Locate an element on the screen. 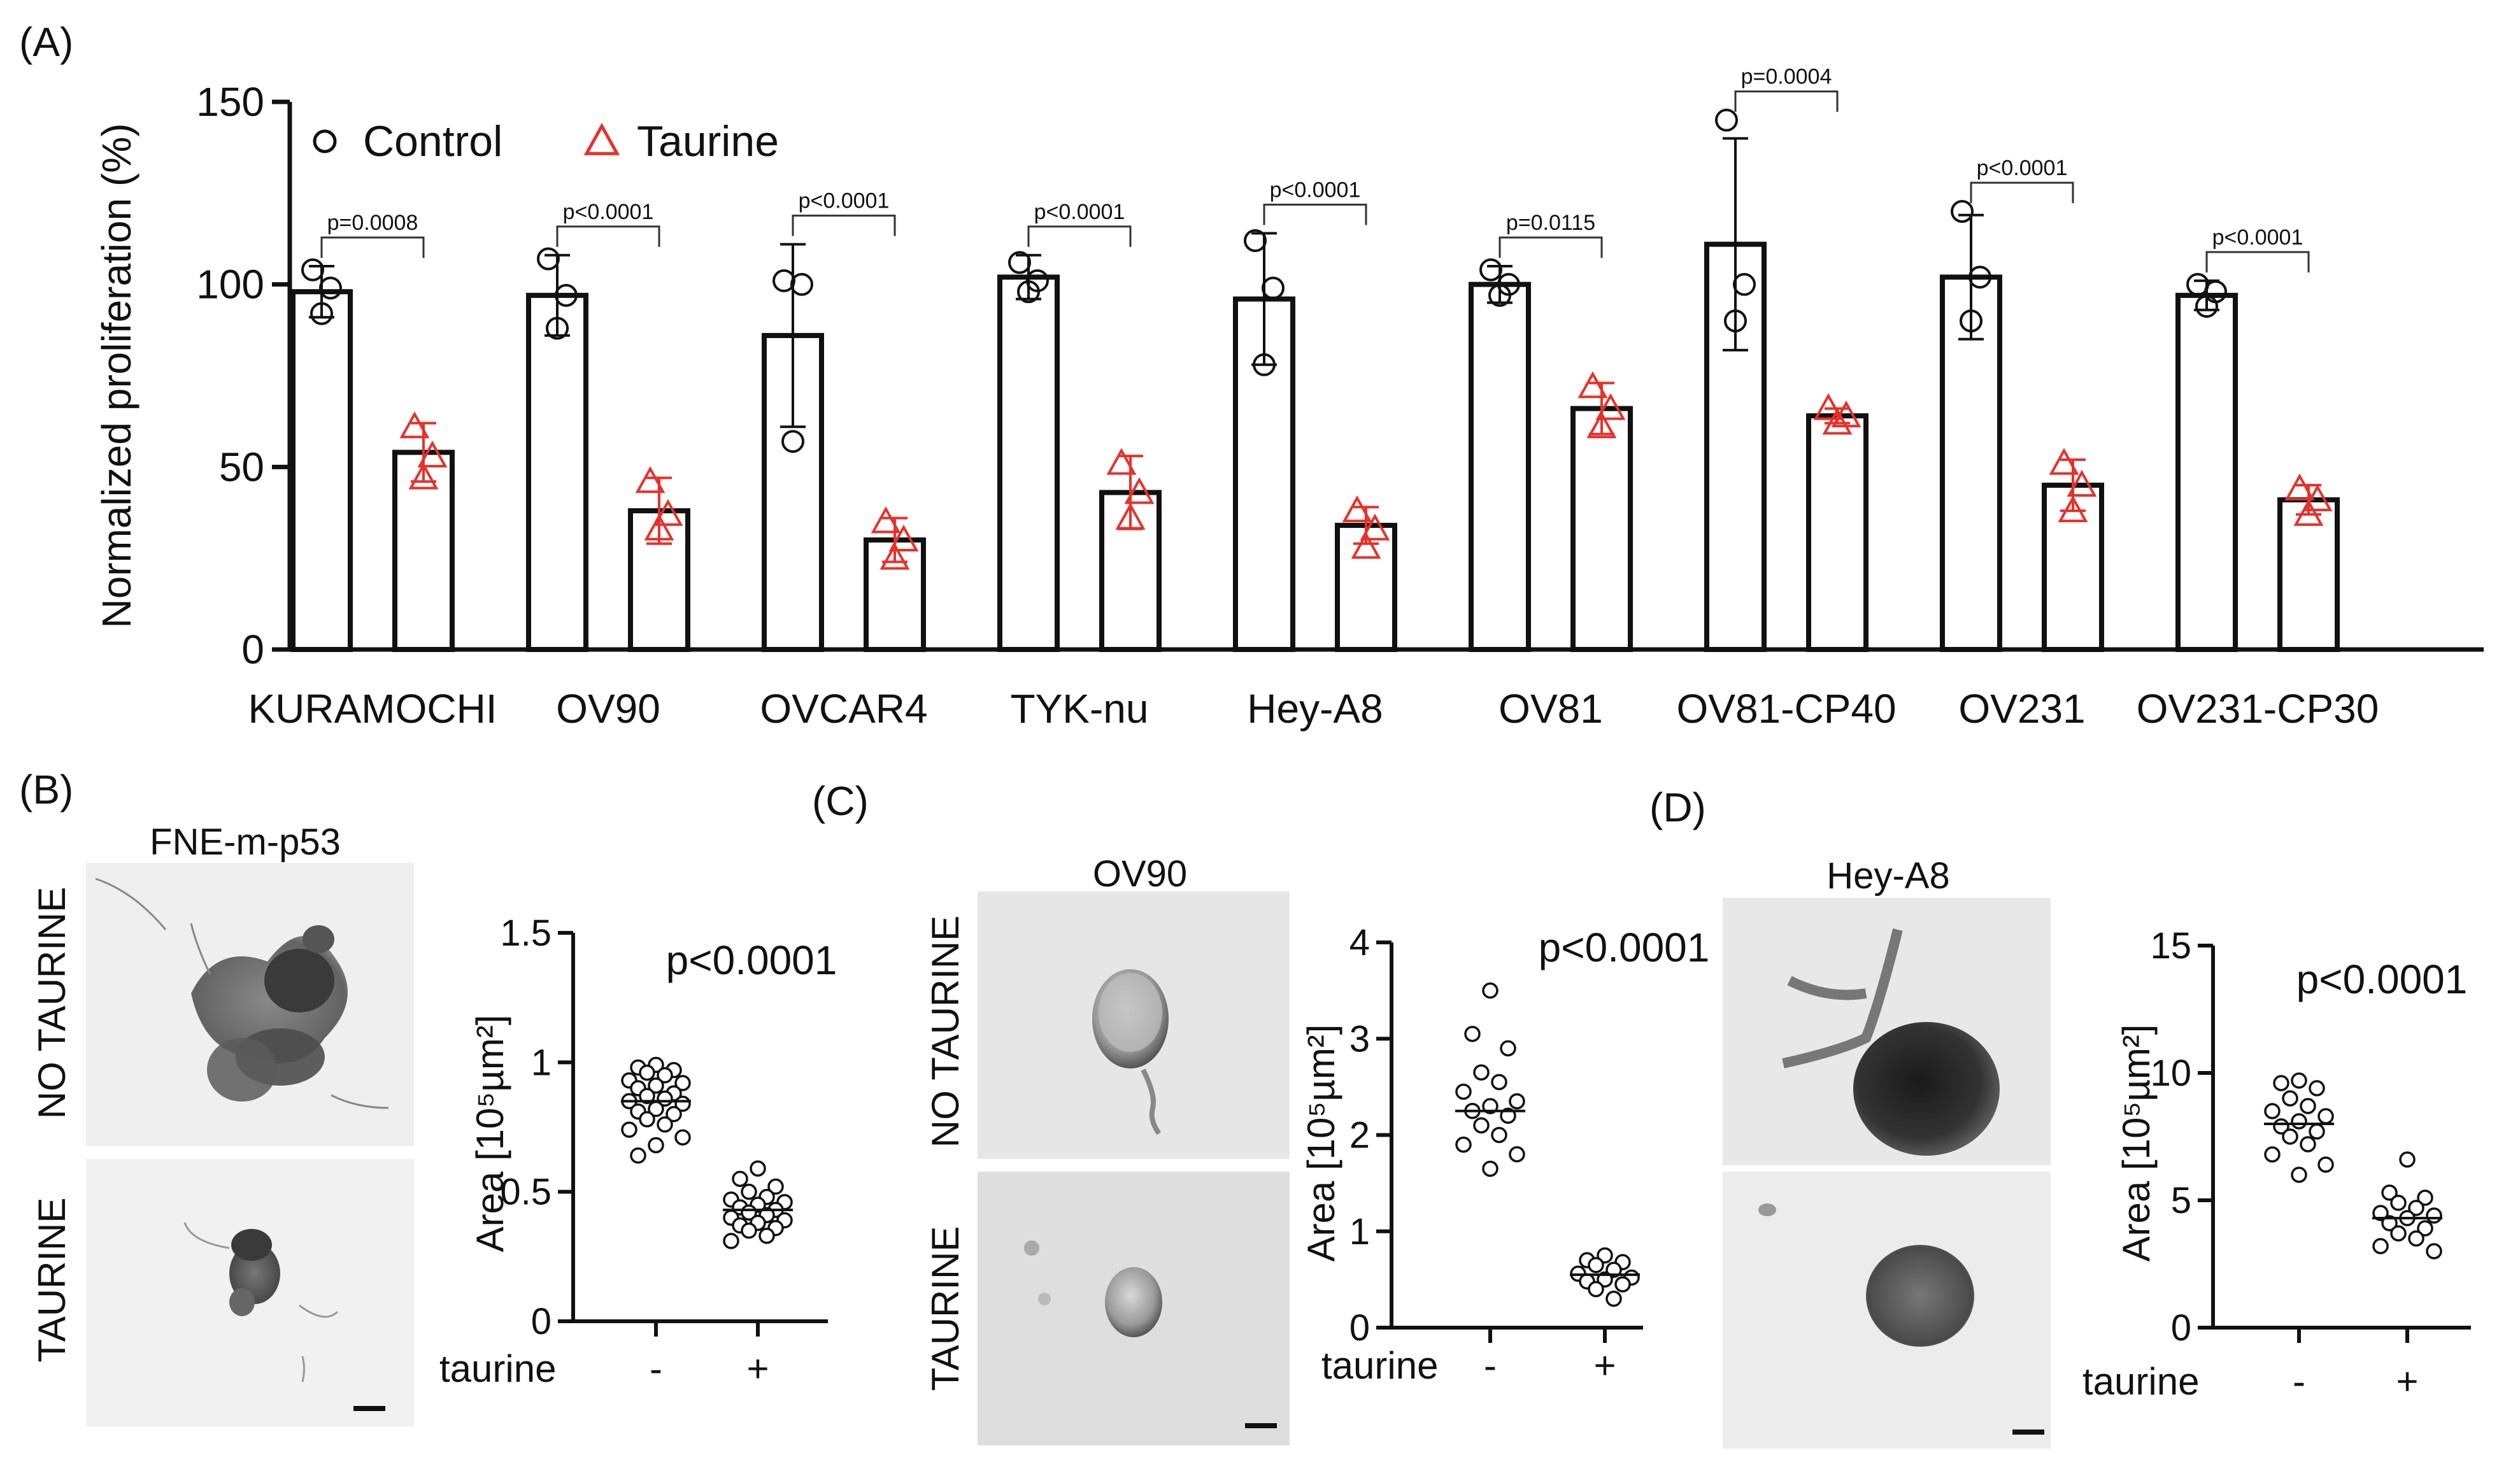 The height and width of the screenshot is (1469, 2520). x-category-label: + is located at coordinates (2407, 1382).